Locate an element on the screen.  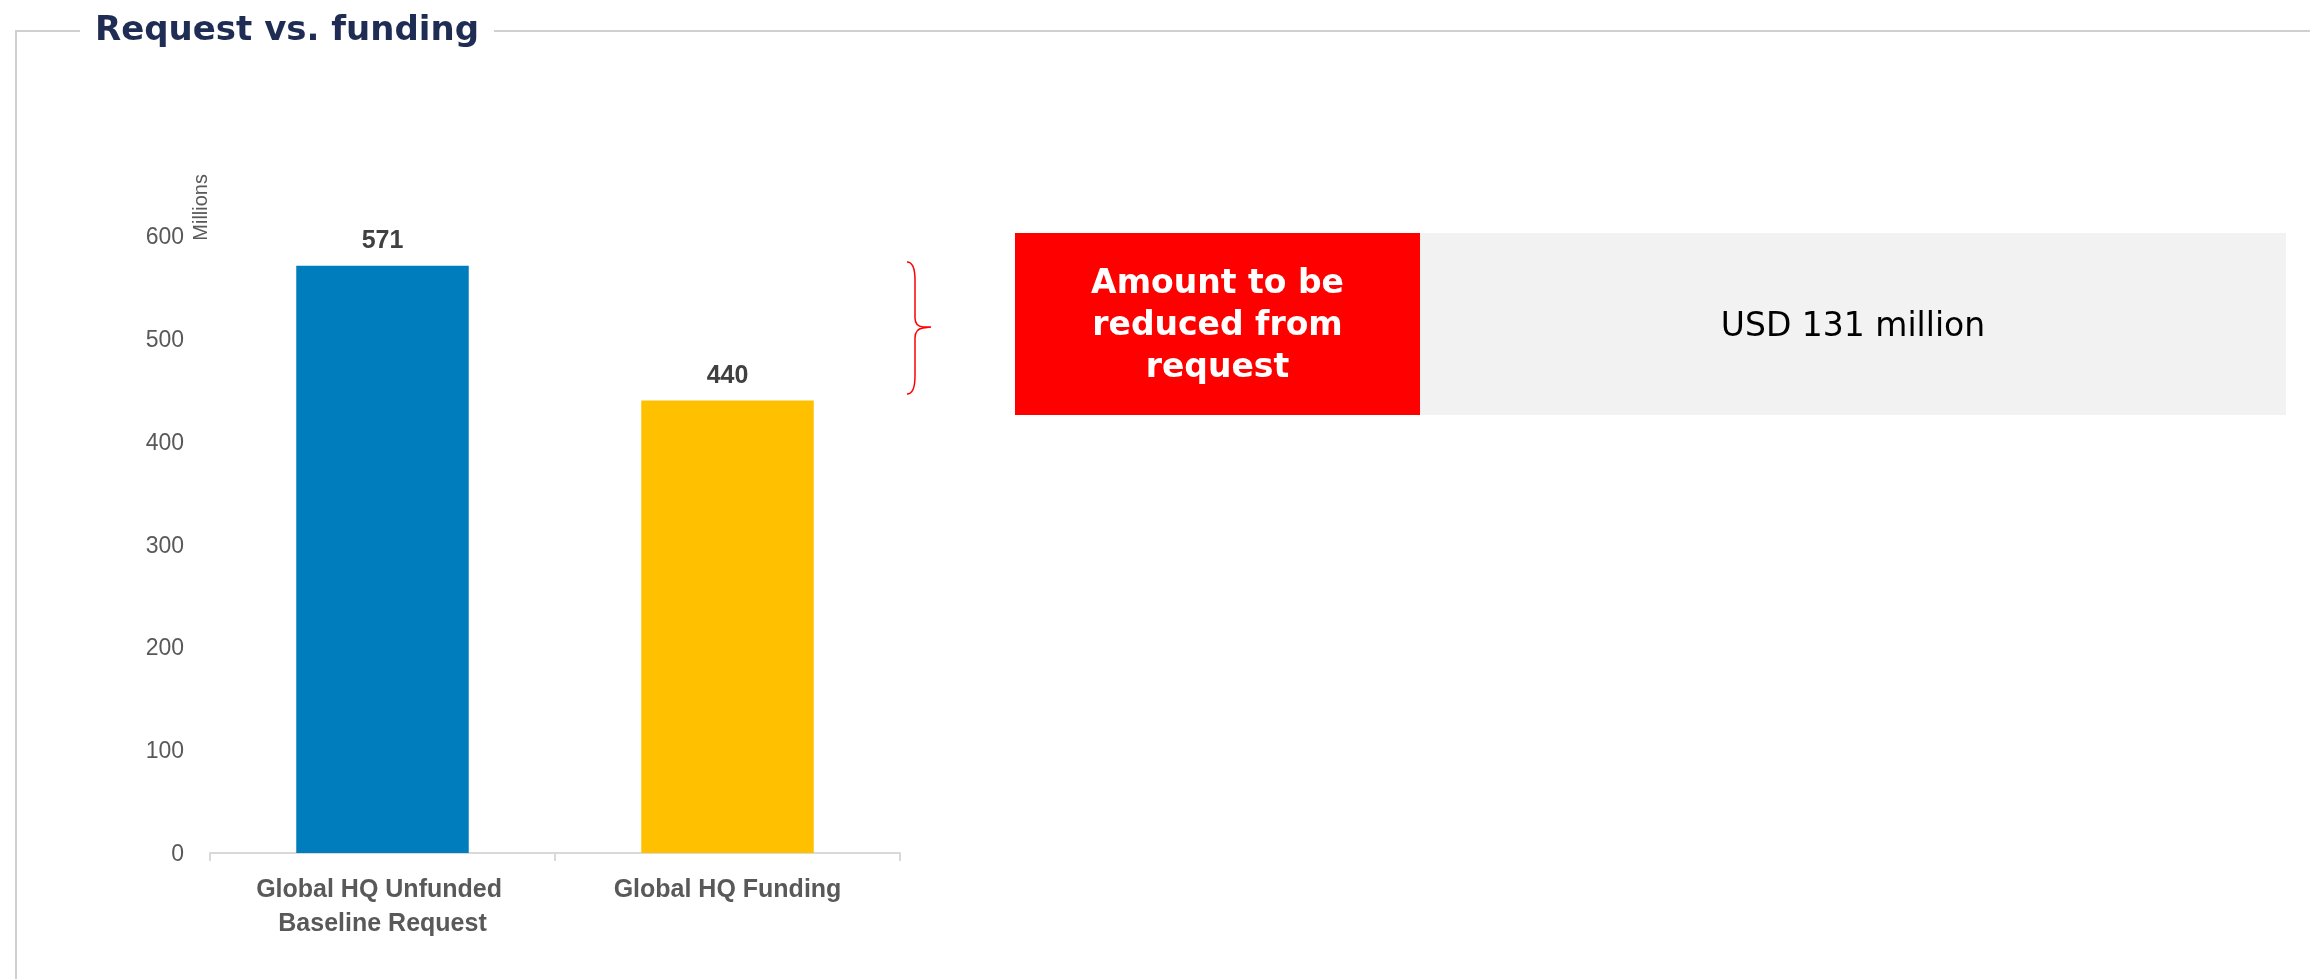
text: USD 131 million is located at coordinates (1853, 324).